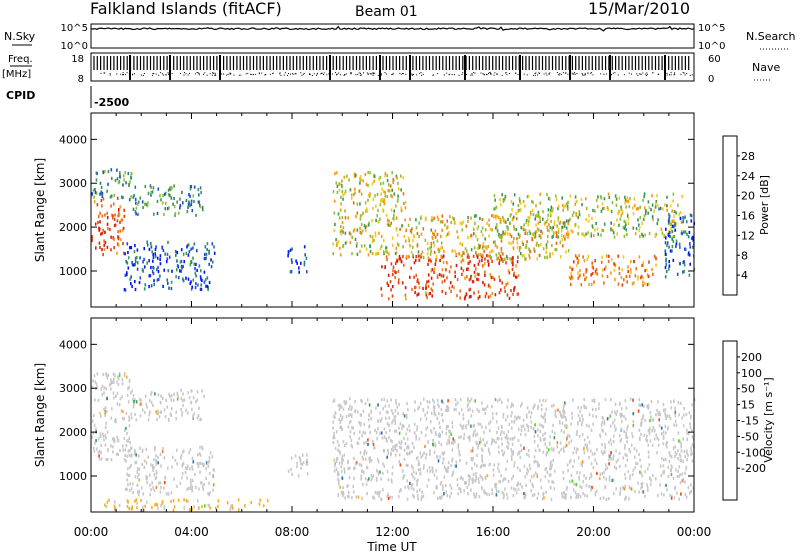 This screenshot has height=554, width=800. I want to click on velocity-colorbar-tick-label: -50, so click(750, 436).